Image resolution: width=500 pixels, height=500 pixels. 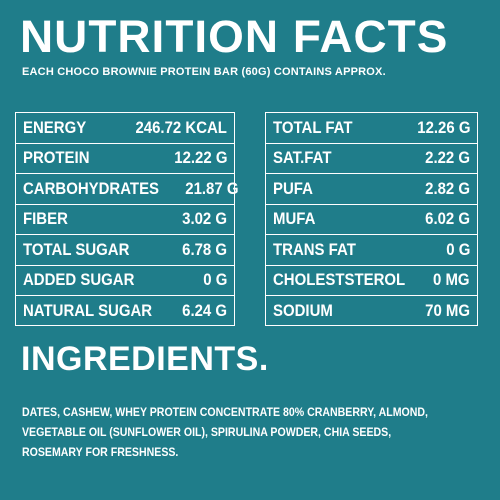 What do you see at coordinates (76, 249) in the screenshot?
I see `nutrient-label: TOTAL SUGAR` at bounding box center [76, 249].